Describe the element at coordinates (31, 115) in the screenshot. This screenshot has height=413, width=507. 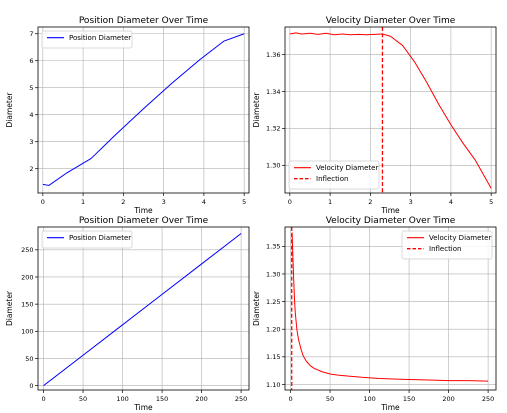
I see `y-tick-label: 4` at that location.